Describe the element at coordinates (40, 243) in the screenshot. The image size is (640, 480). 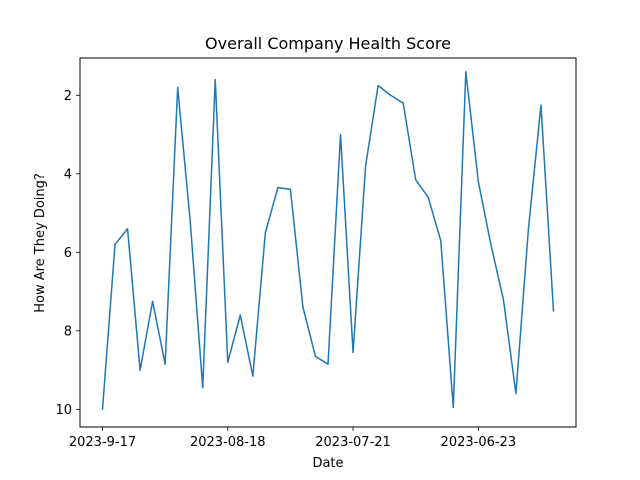
I see `y-axis-label: How Are They Doing?` at that location.